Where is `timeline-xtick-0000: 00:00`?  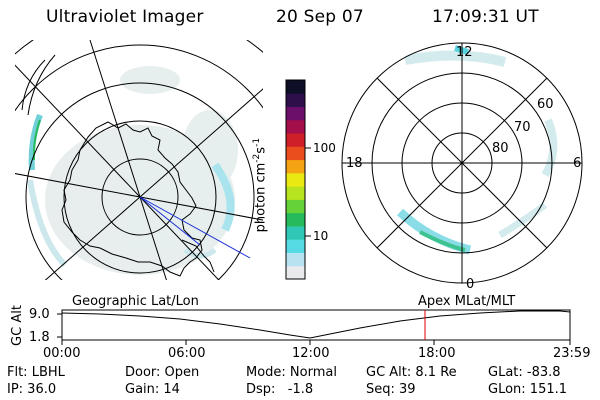 timeline-xtick-0000: 00:00 is located at coordinates (62, 353).